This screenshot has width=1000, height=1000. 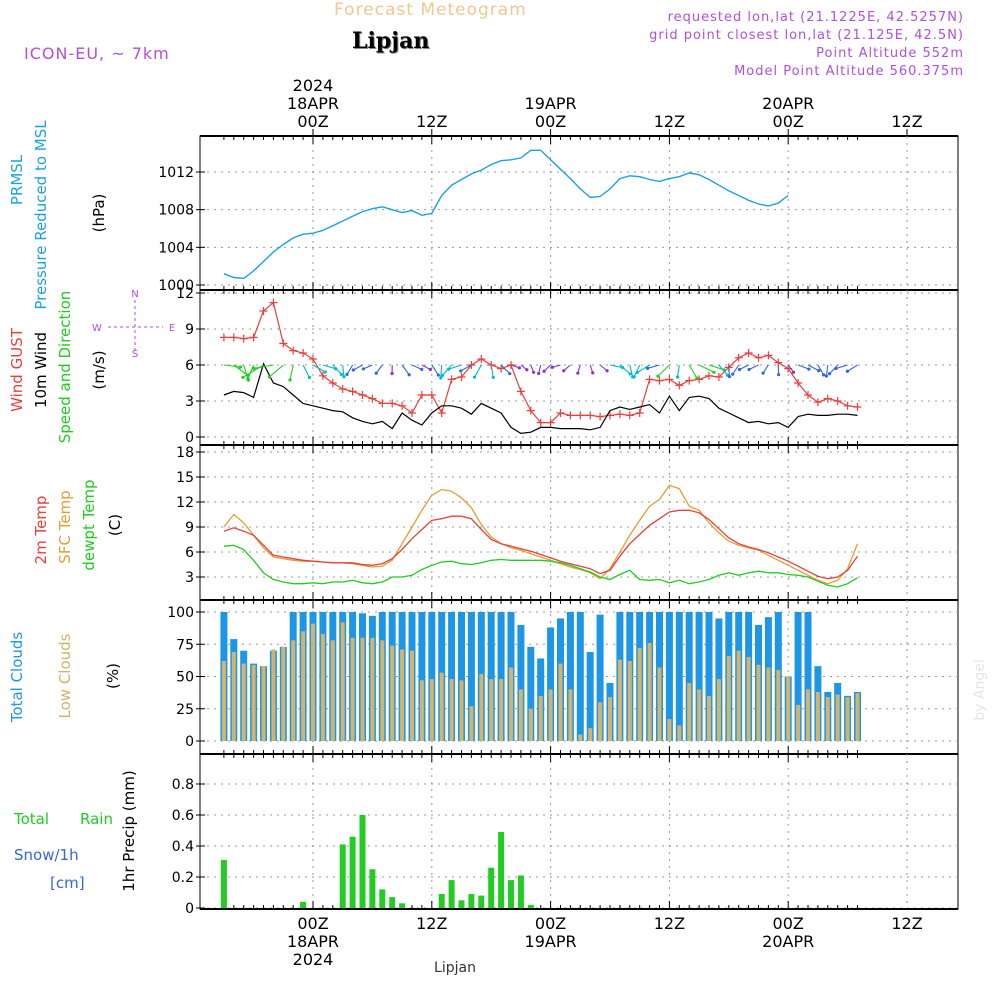 What do you see at coordinates (506, 214) in the screenshot?
I see `pressure-line` at bounding box center [506, 214].